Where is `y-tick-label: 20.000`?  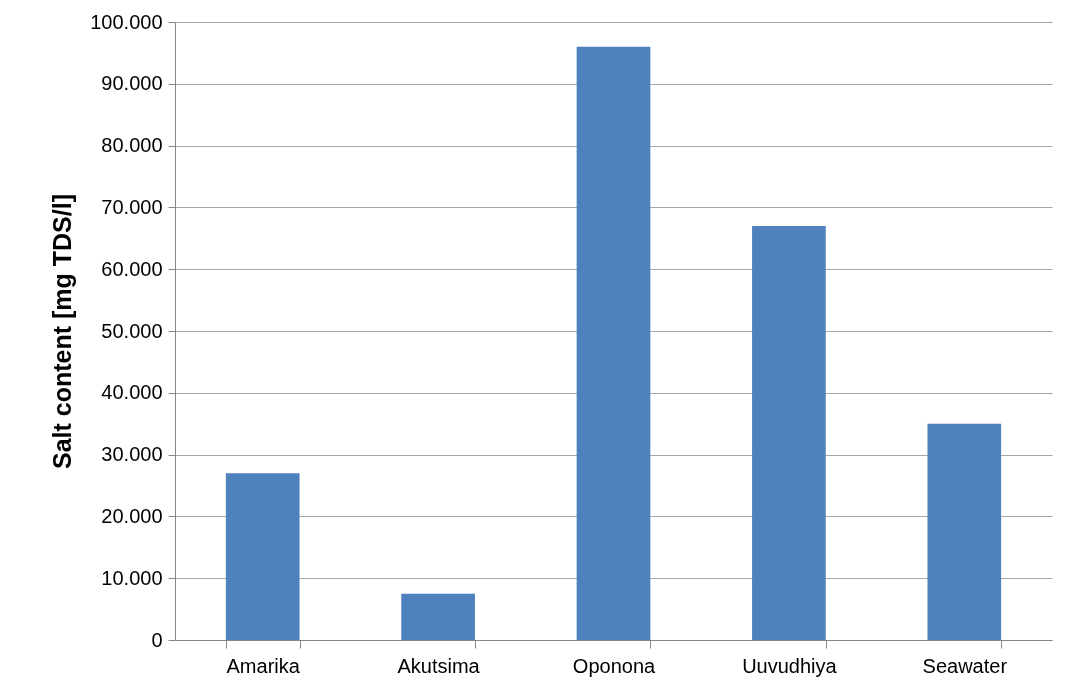
y-tick-label: 20.000 is located at coordinates (132, 515).